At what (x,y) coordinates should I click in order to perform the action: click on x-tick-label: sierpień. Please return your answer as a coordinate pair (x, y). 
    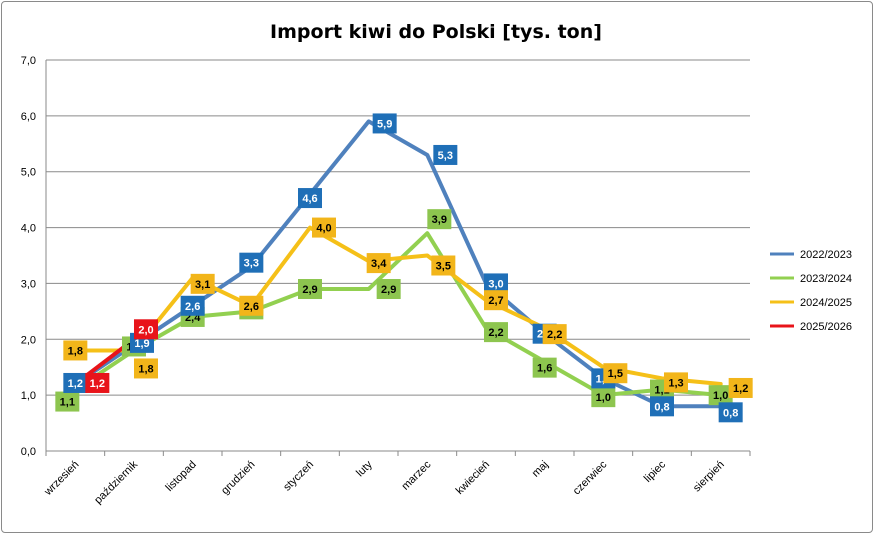
    Looking at the image, I should click on (709, 477).